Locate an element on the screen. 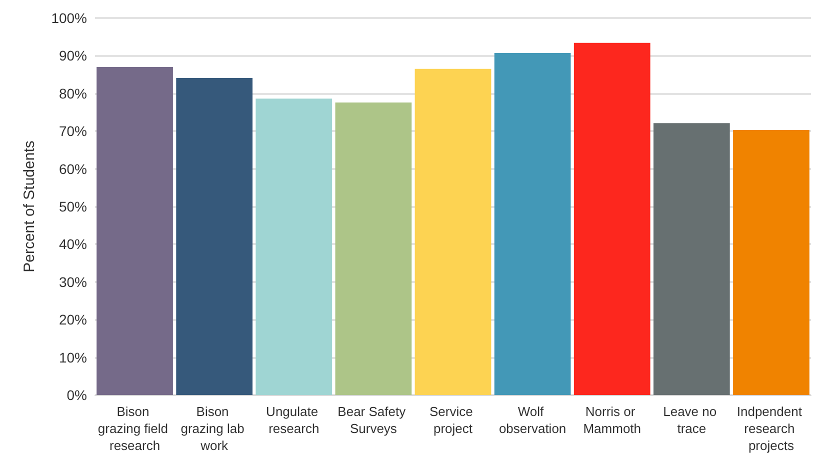  x-tick-label: Wolf observation is located at coordinates (532, 420).